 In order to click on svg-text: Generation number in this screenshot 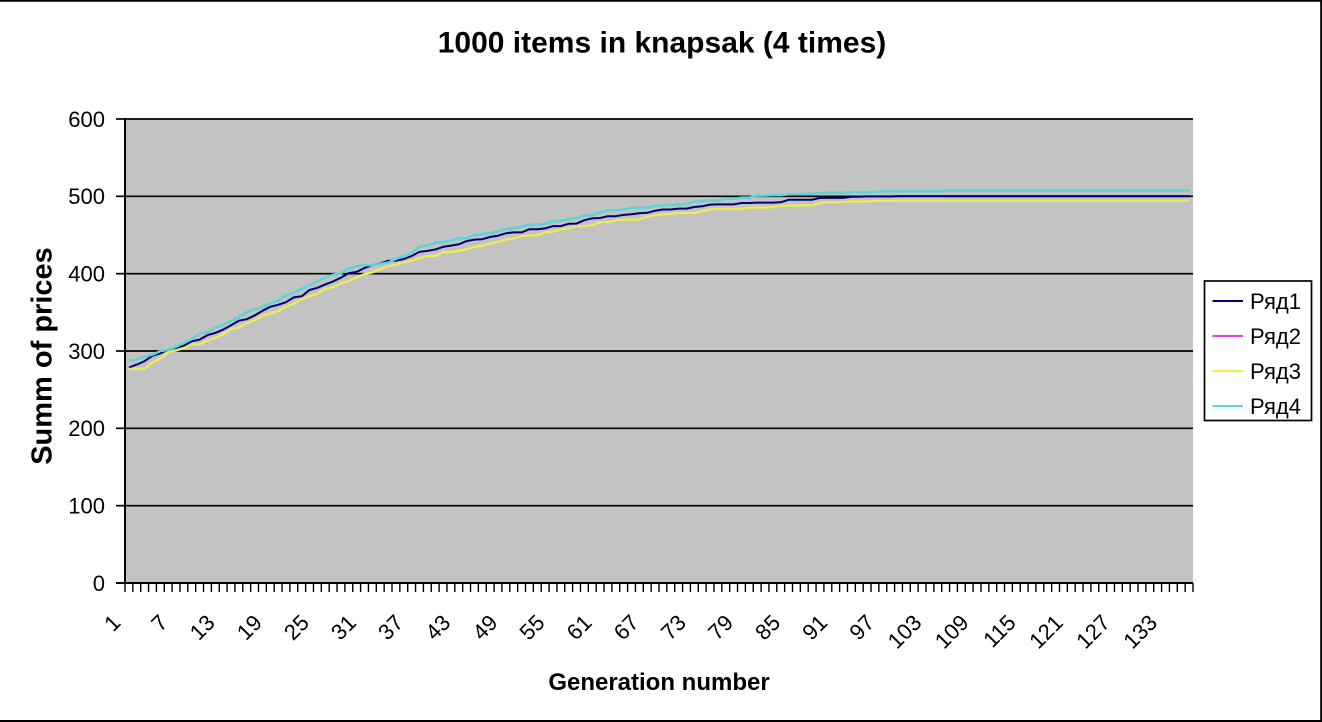, I will do `click(658, 682)`.